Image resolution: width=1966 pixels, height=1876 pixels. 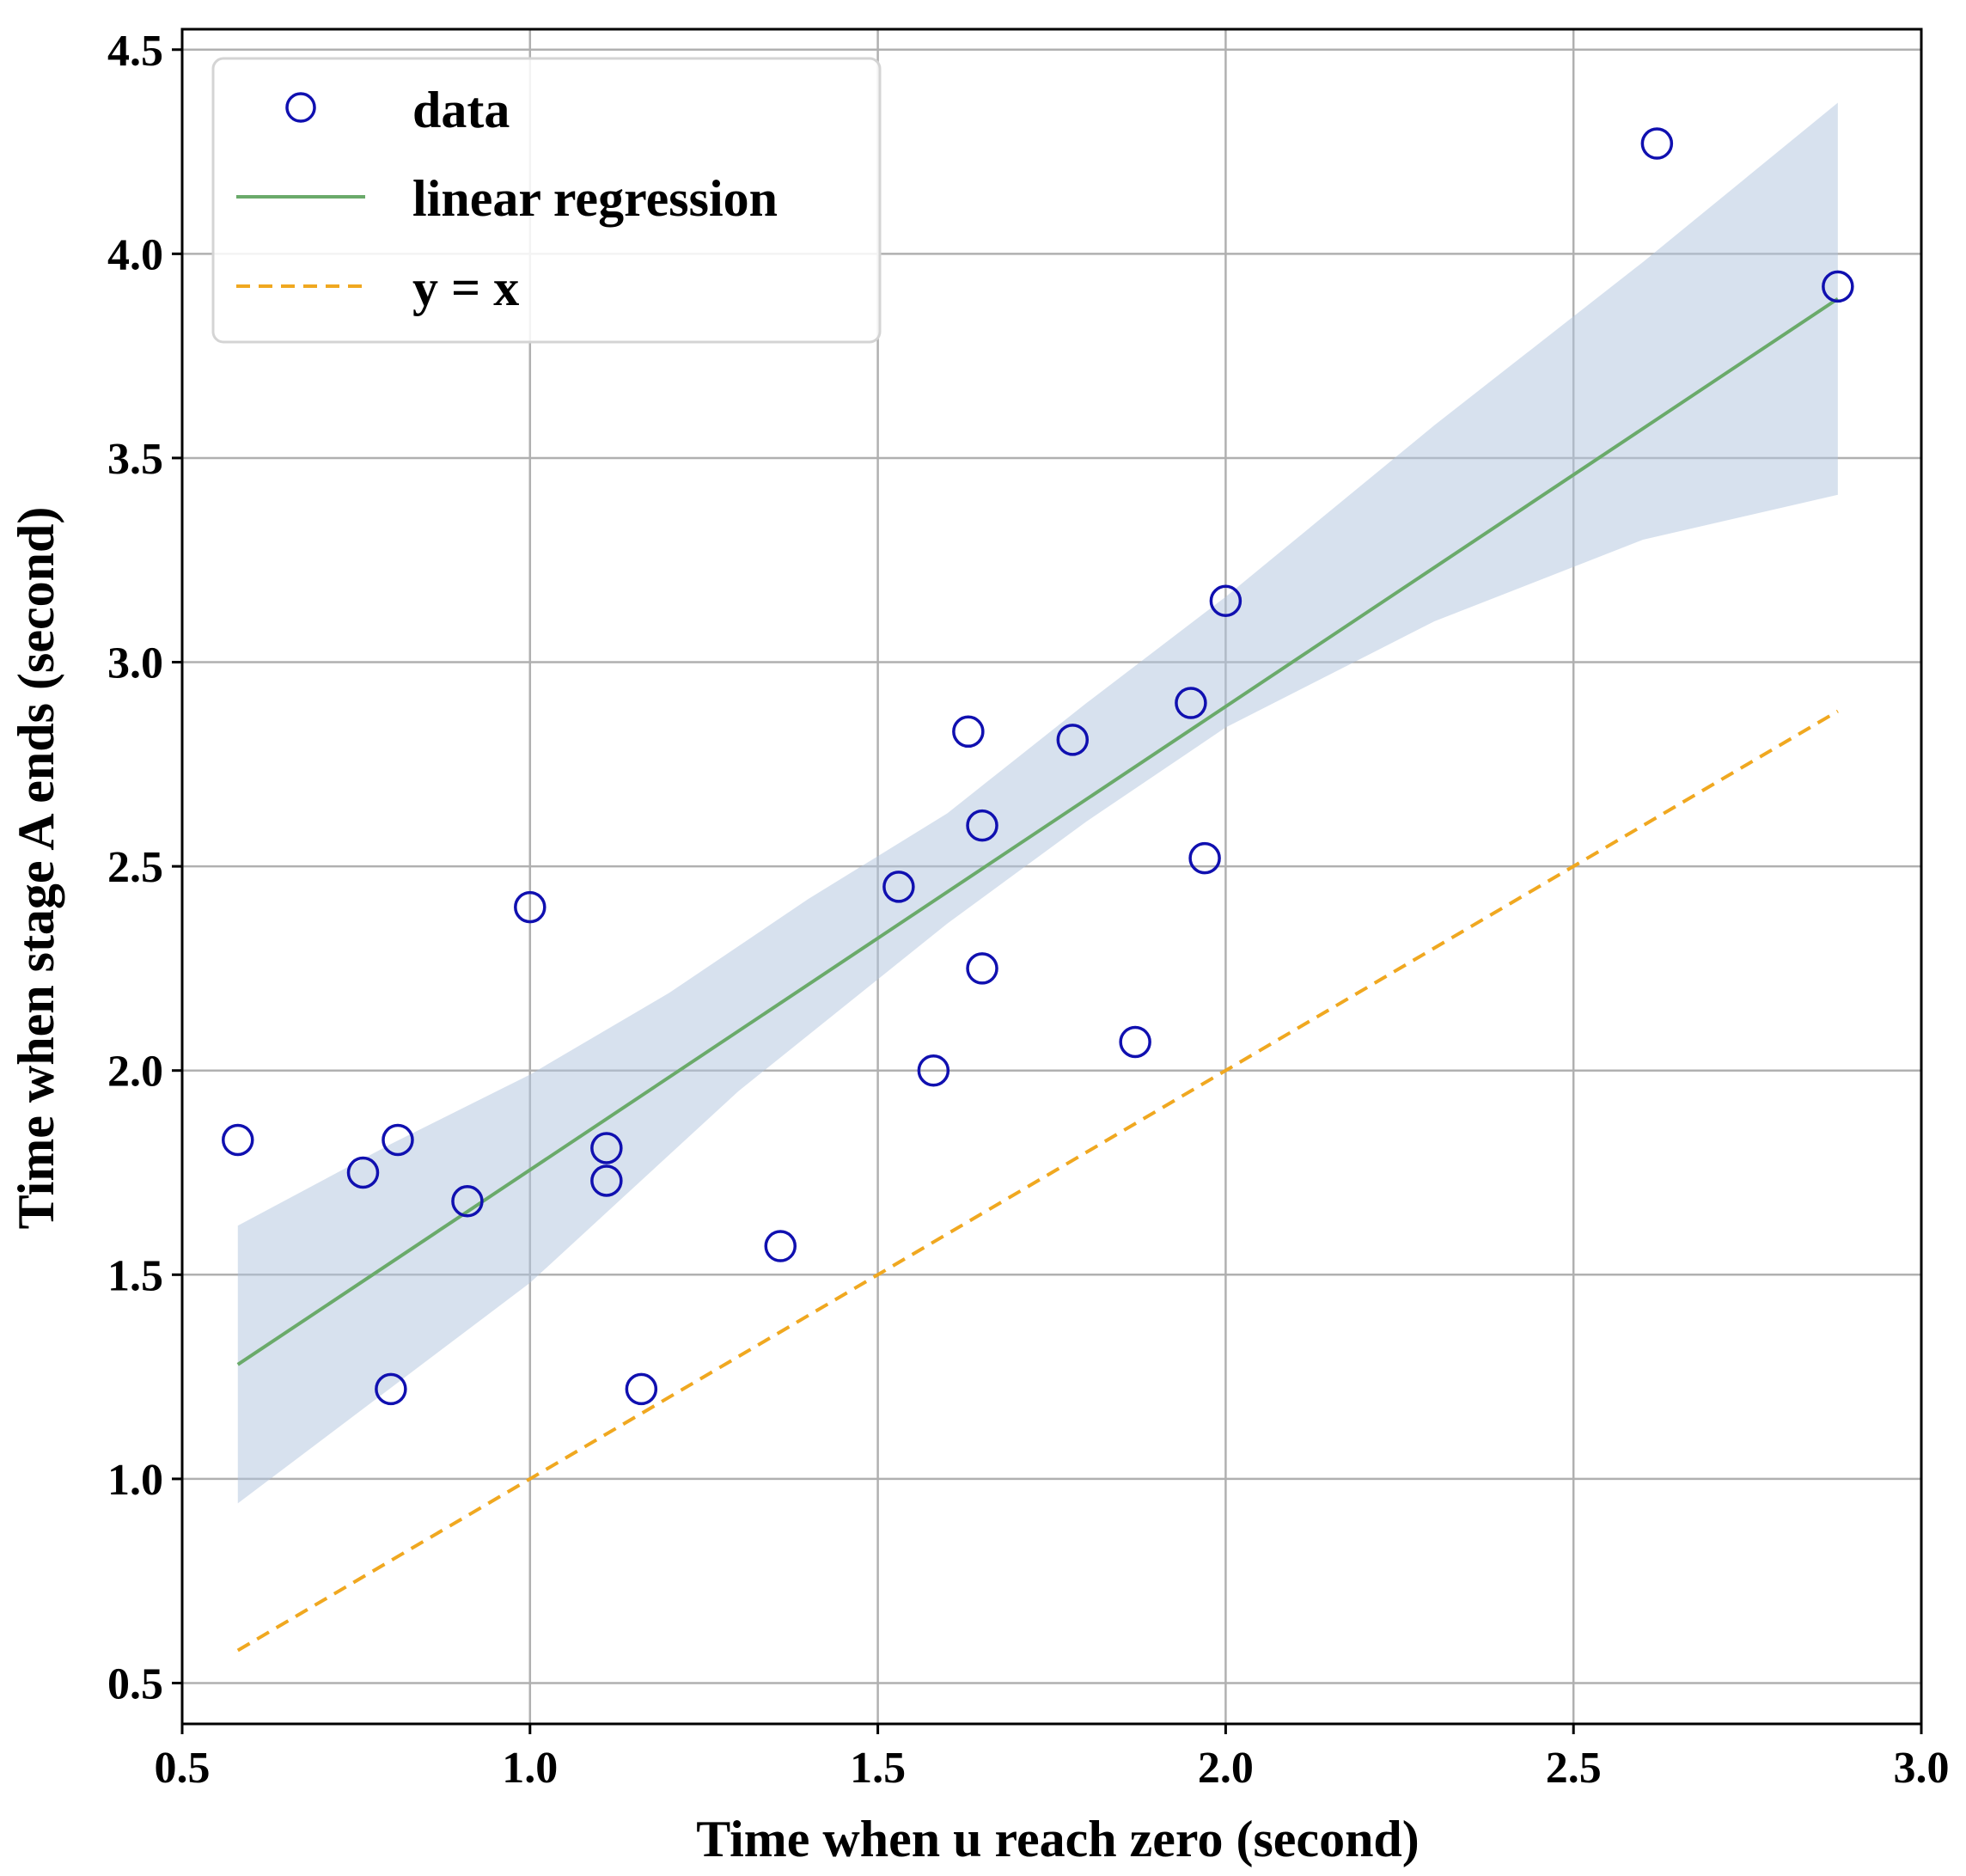 What do you see at coordinates (135, 460) in the screenshot?
I see `y-tick-label: 3.5` at bounding box center [135, 460].